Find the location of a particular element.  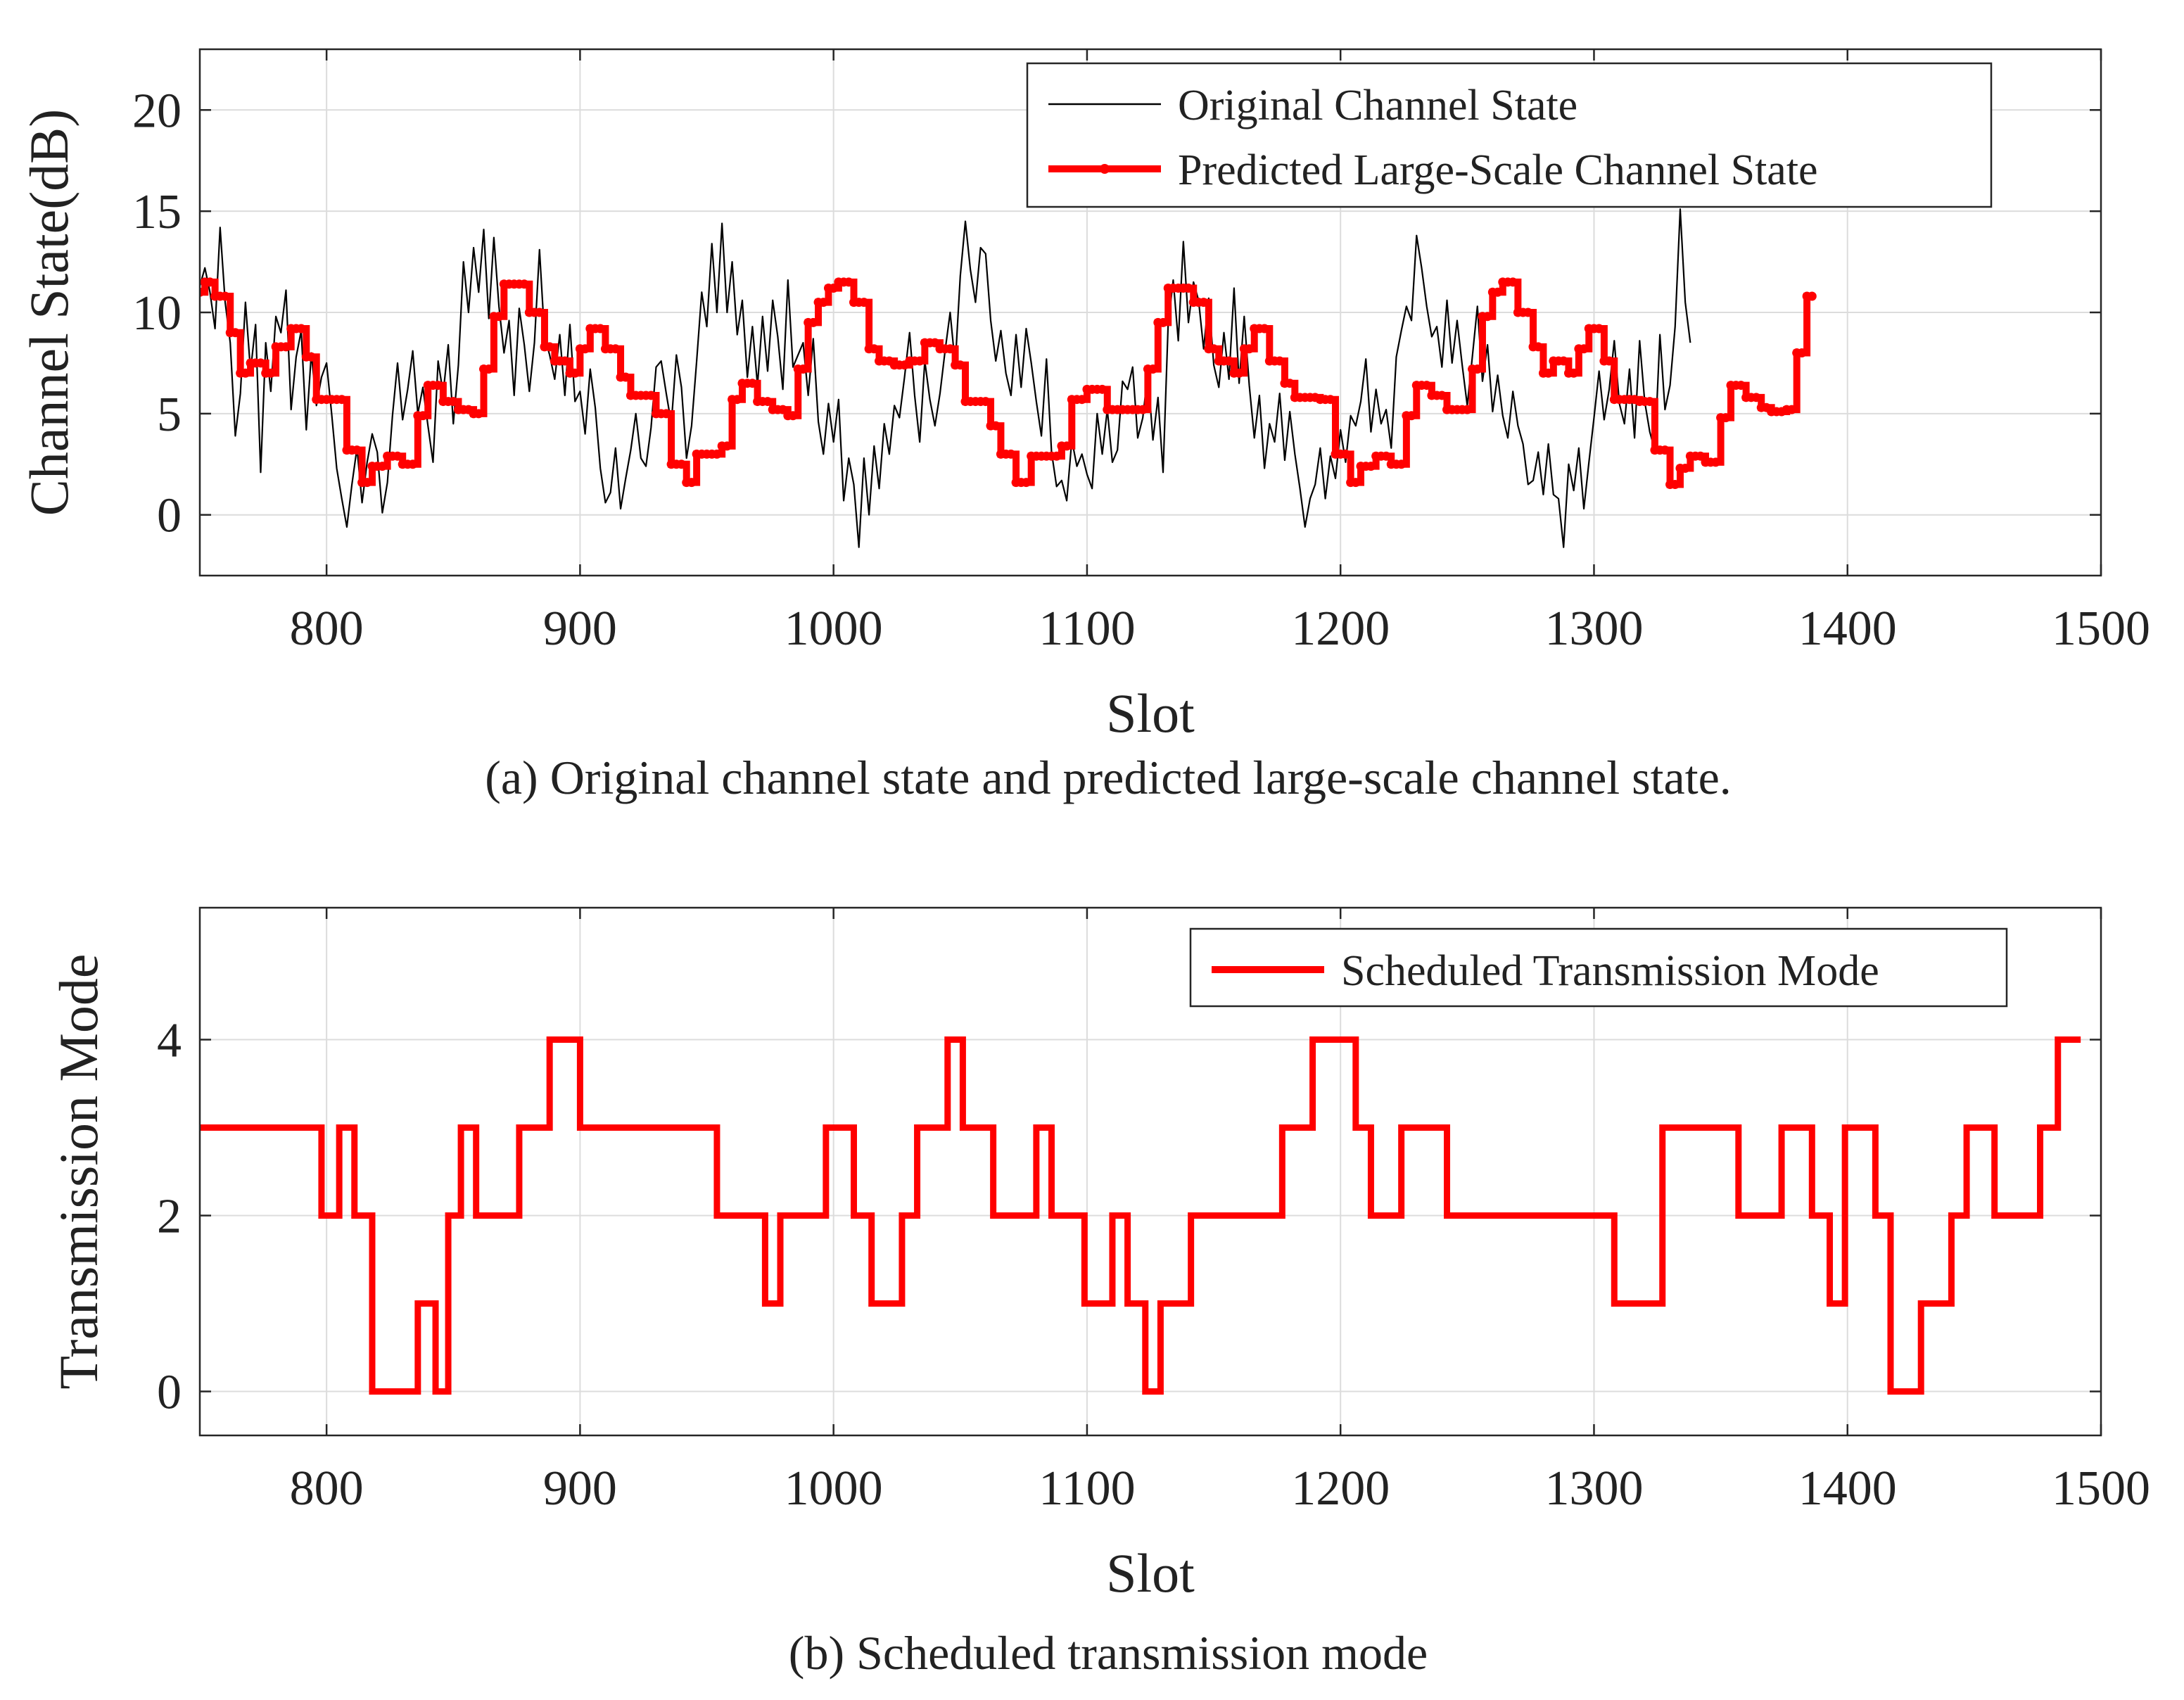

legend-box is located at coordinates (1599, 967).